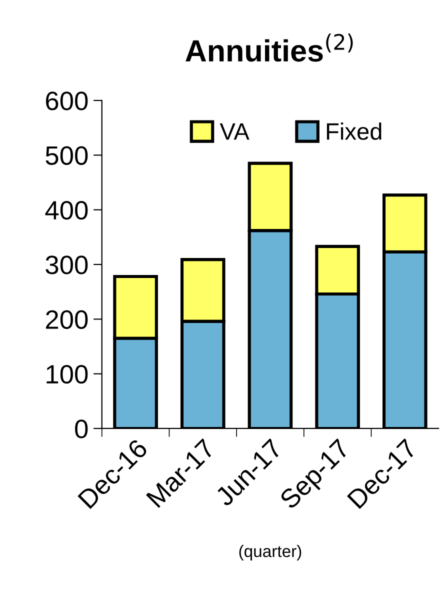  I want to click on legend-label: Fixed, so click(354, 131).